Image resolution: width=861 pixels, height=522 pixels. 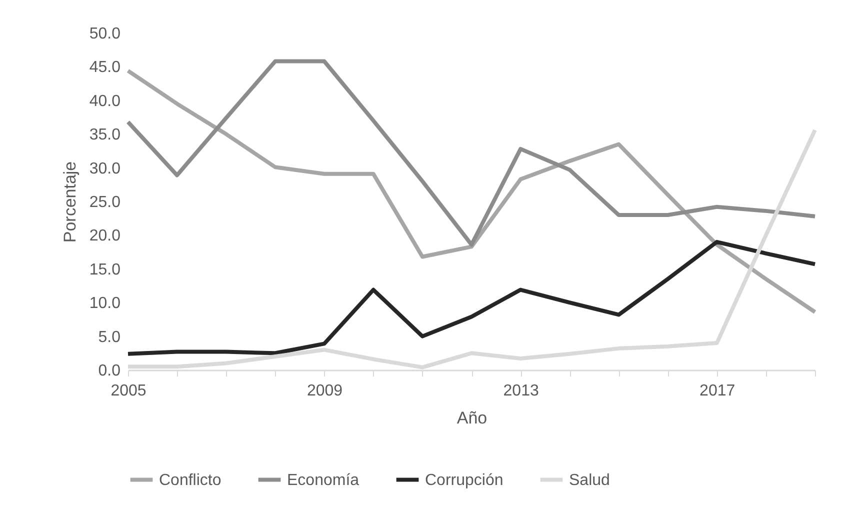 I want to click on y-tick-label: 0.0, so click(x=109, y=371).